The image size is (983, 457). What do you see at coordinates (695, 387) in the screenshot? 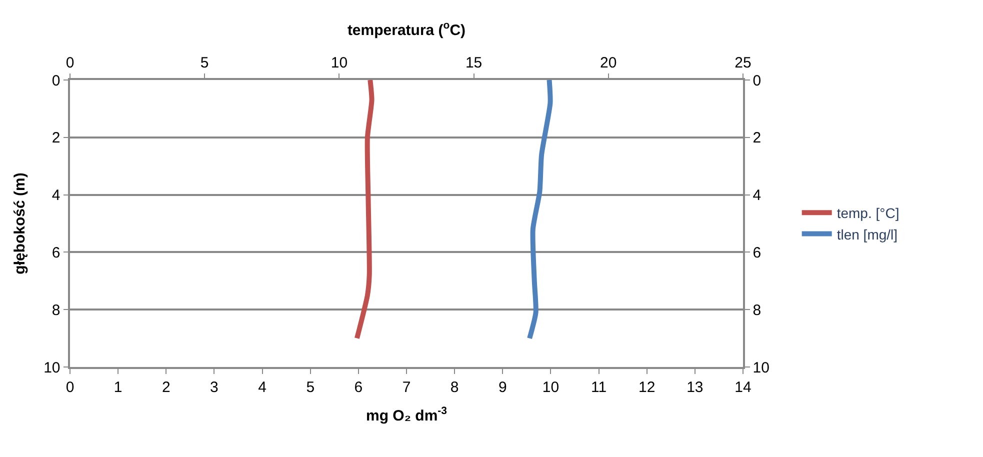
I see `x-tick-label: 13` at bounding box center [695, 387].